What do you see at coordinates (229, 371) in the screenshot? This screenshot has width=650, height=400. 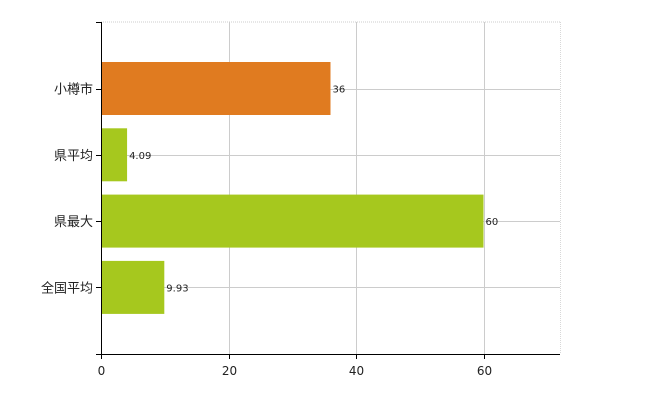 I see `x-tick-label: 20` at bounding box center [229, 371].